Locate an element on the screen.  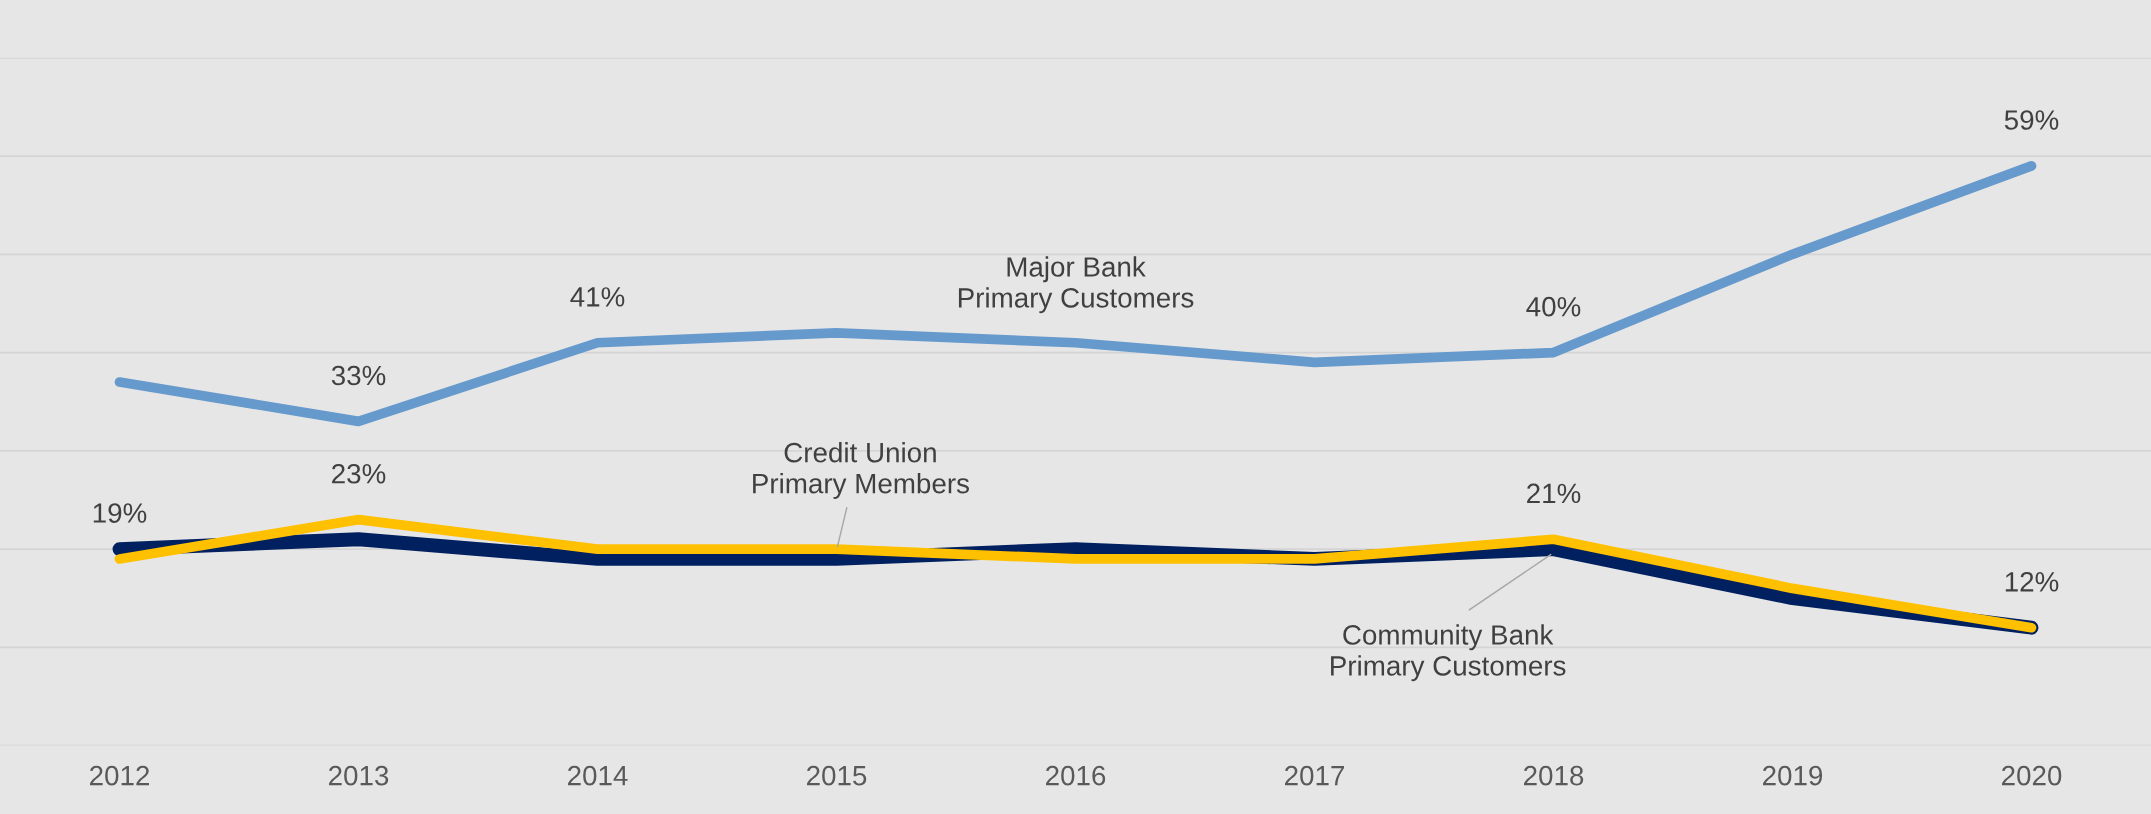
x-tick-label: 2016 is located at coordinates (1076, 775).